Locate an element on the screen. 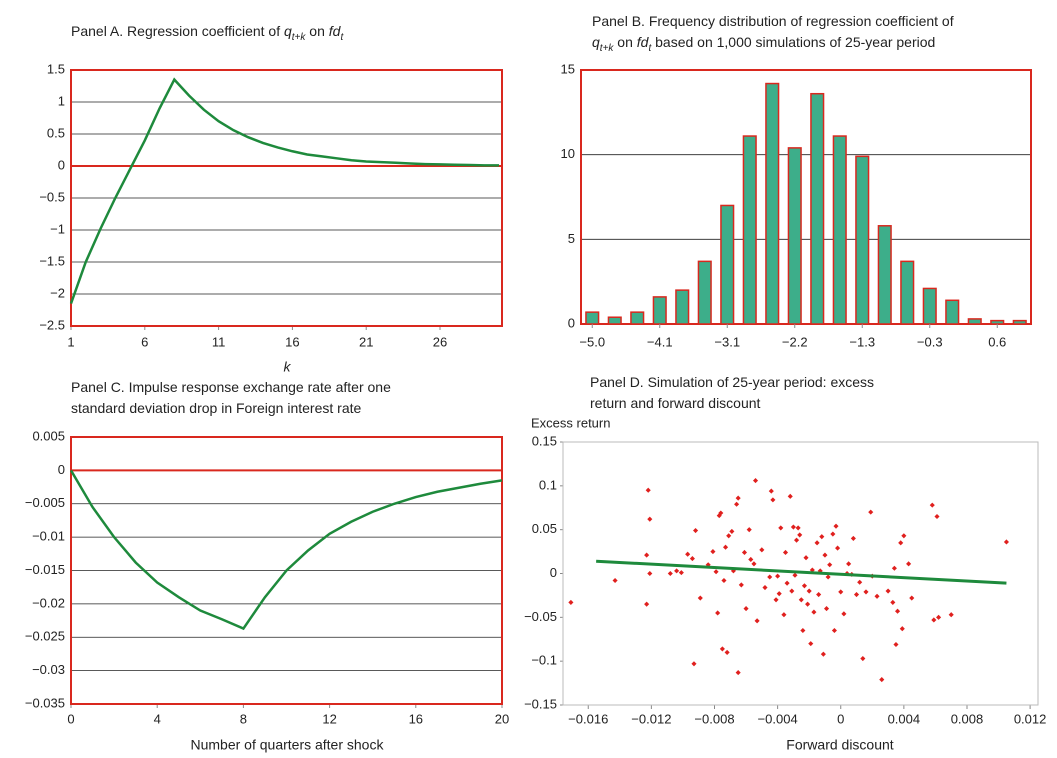 Image resolution: width=1057 pixels, height=758 pixels. y-tick-label: −0.005 is located at coordinates (45, 502).